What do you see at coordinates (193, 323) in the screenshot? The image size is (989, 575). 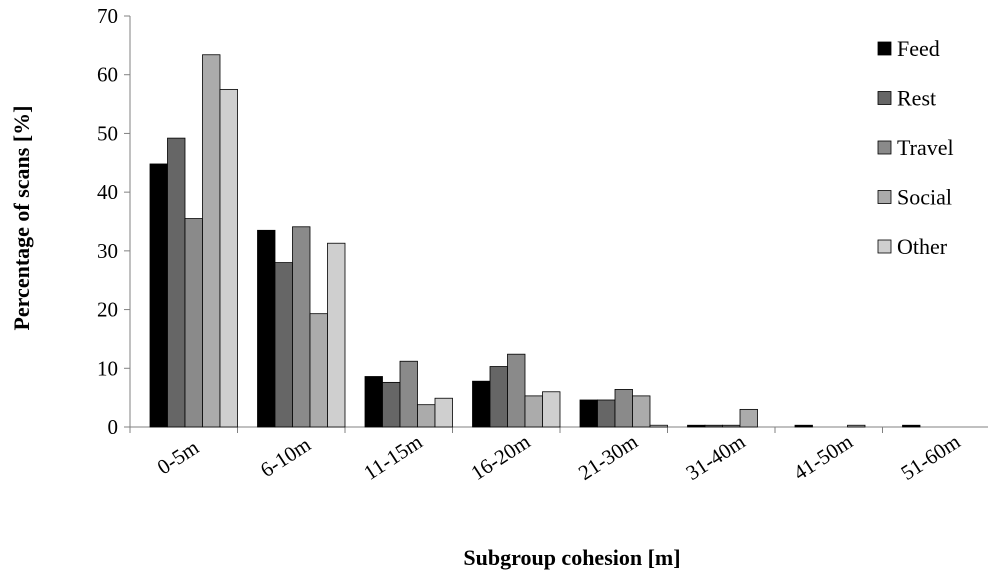 I see `bar-travel-0-5m` at bounding box center [193, 323].